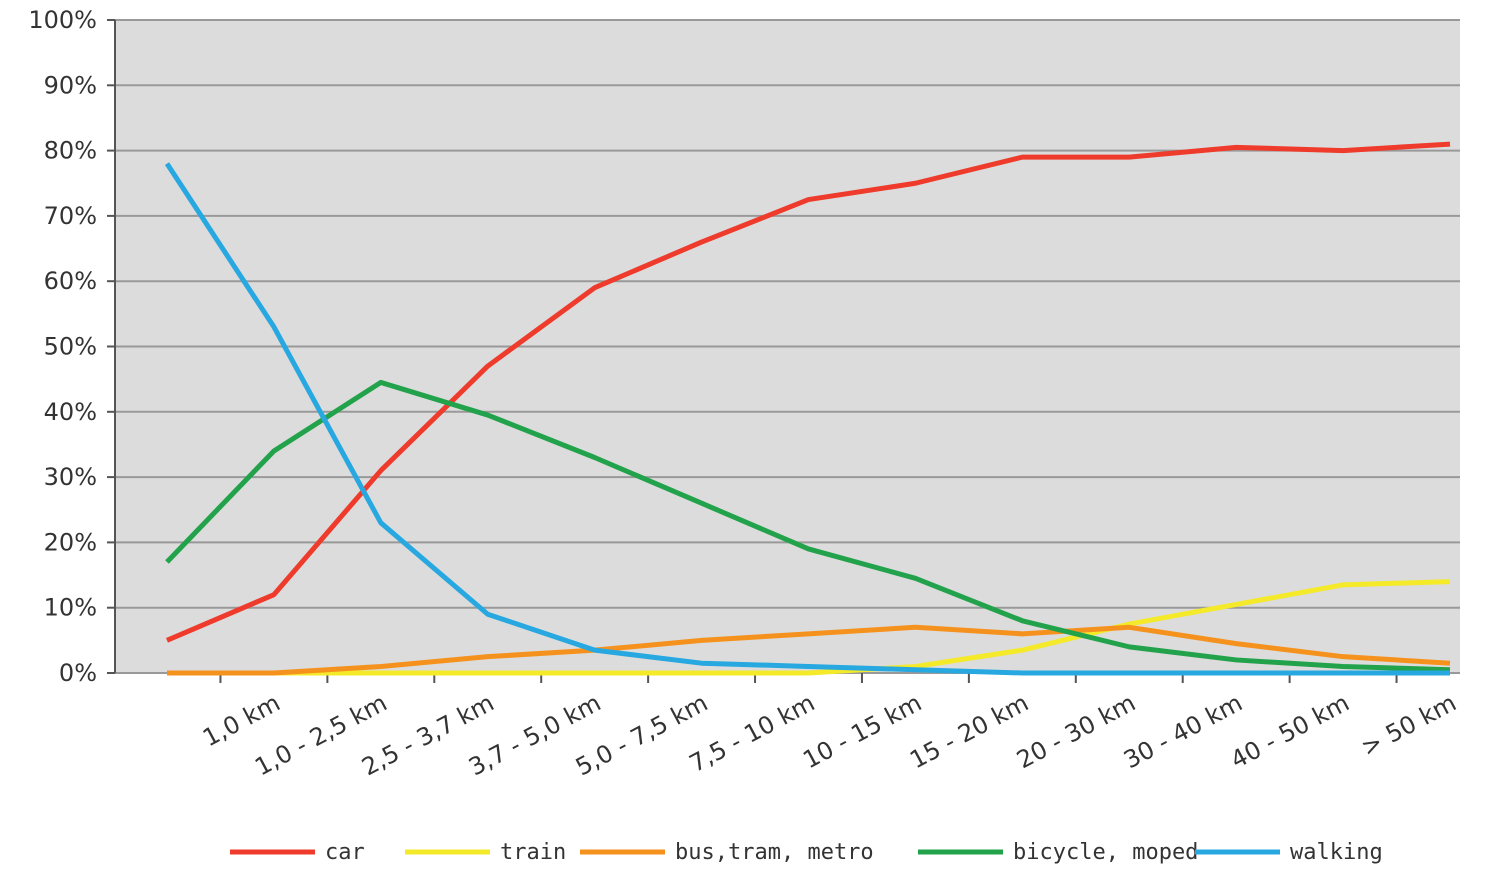  What do you see at coordinates (70, 542) in the screenshot?
I see `y-tick-label: 20%` at bounding box center [70, 542].